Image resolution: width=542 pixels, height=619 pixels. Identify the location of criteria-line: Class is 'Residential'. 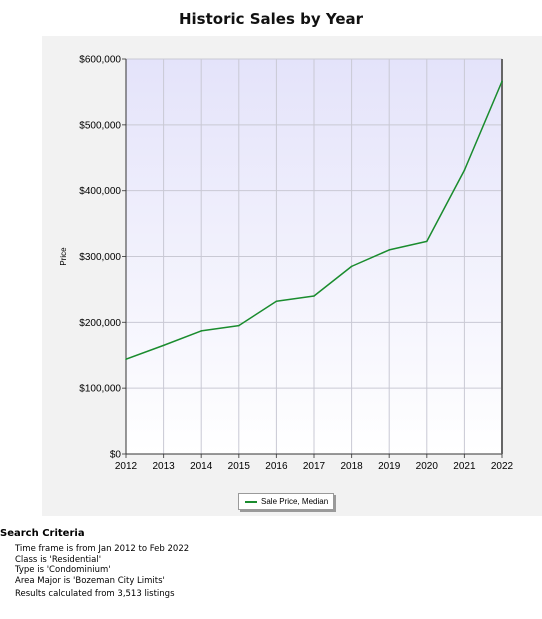
(58, 559).